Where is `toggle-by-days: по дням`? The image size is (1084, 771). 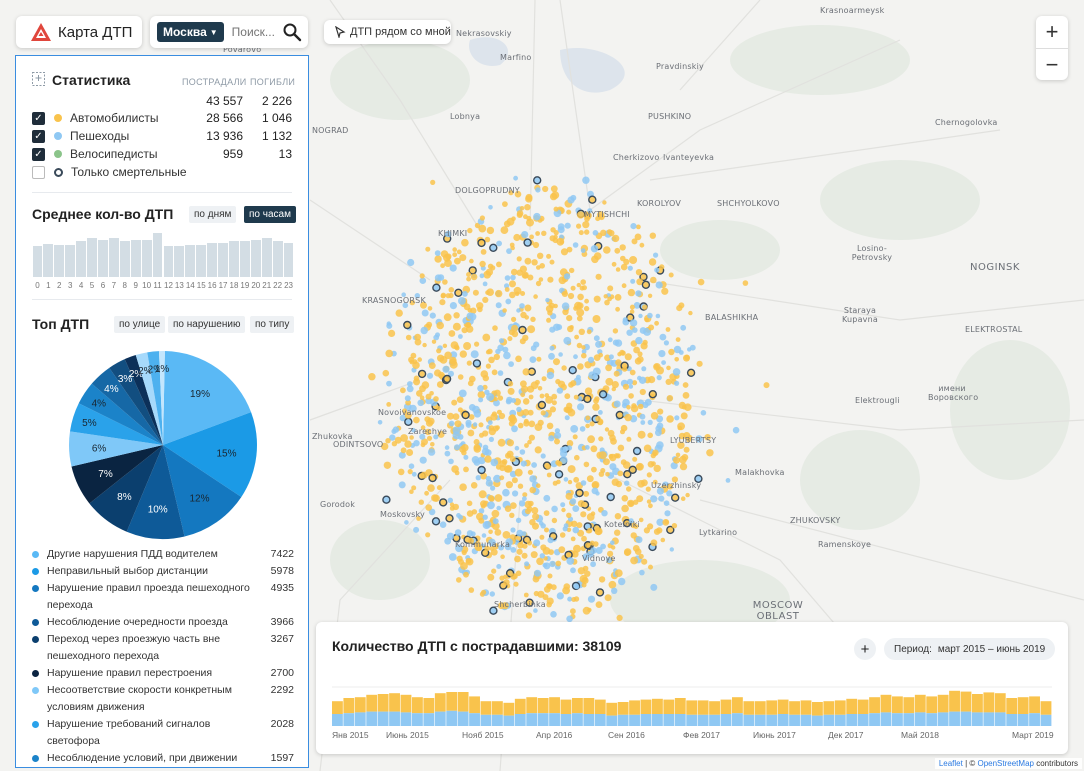 toggle-by-days: по дням is located at coordinates (213, 214).